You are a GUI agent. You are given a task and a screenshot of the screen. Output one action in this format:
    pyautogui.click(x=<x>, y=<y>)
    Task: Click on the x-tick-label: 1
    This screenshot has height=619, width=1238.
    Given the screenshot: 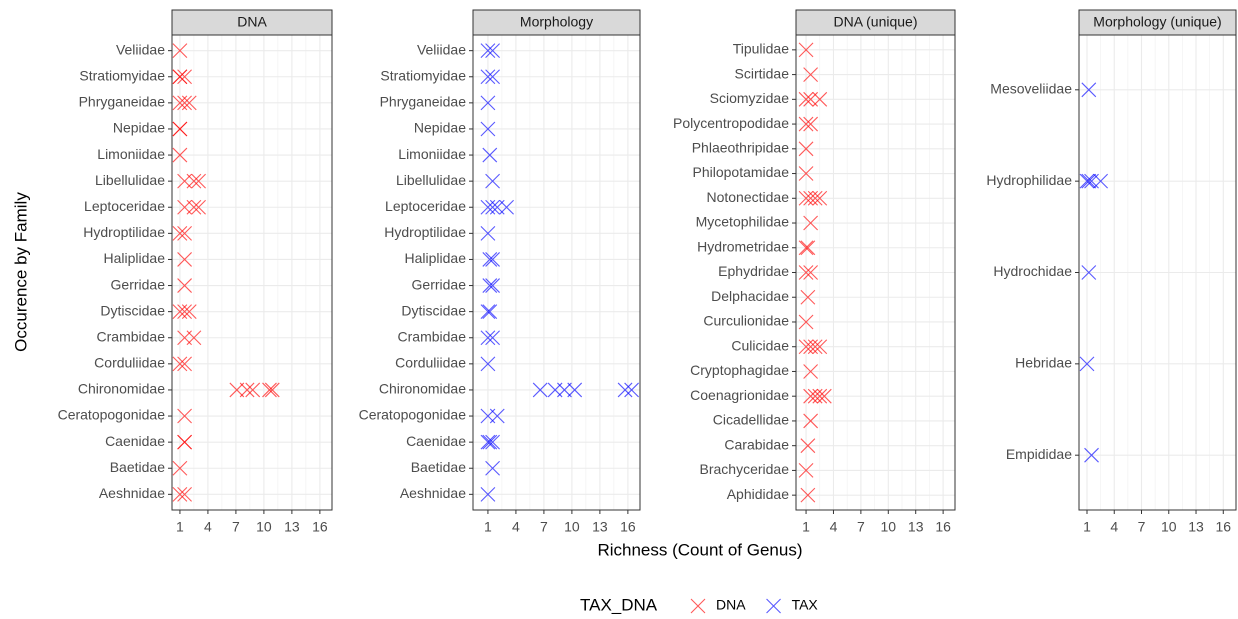 What is the action you would take?
    pyautogui.click(x=1087, y=527)
    